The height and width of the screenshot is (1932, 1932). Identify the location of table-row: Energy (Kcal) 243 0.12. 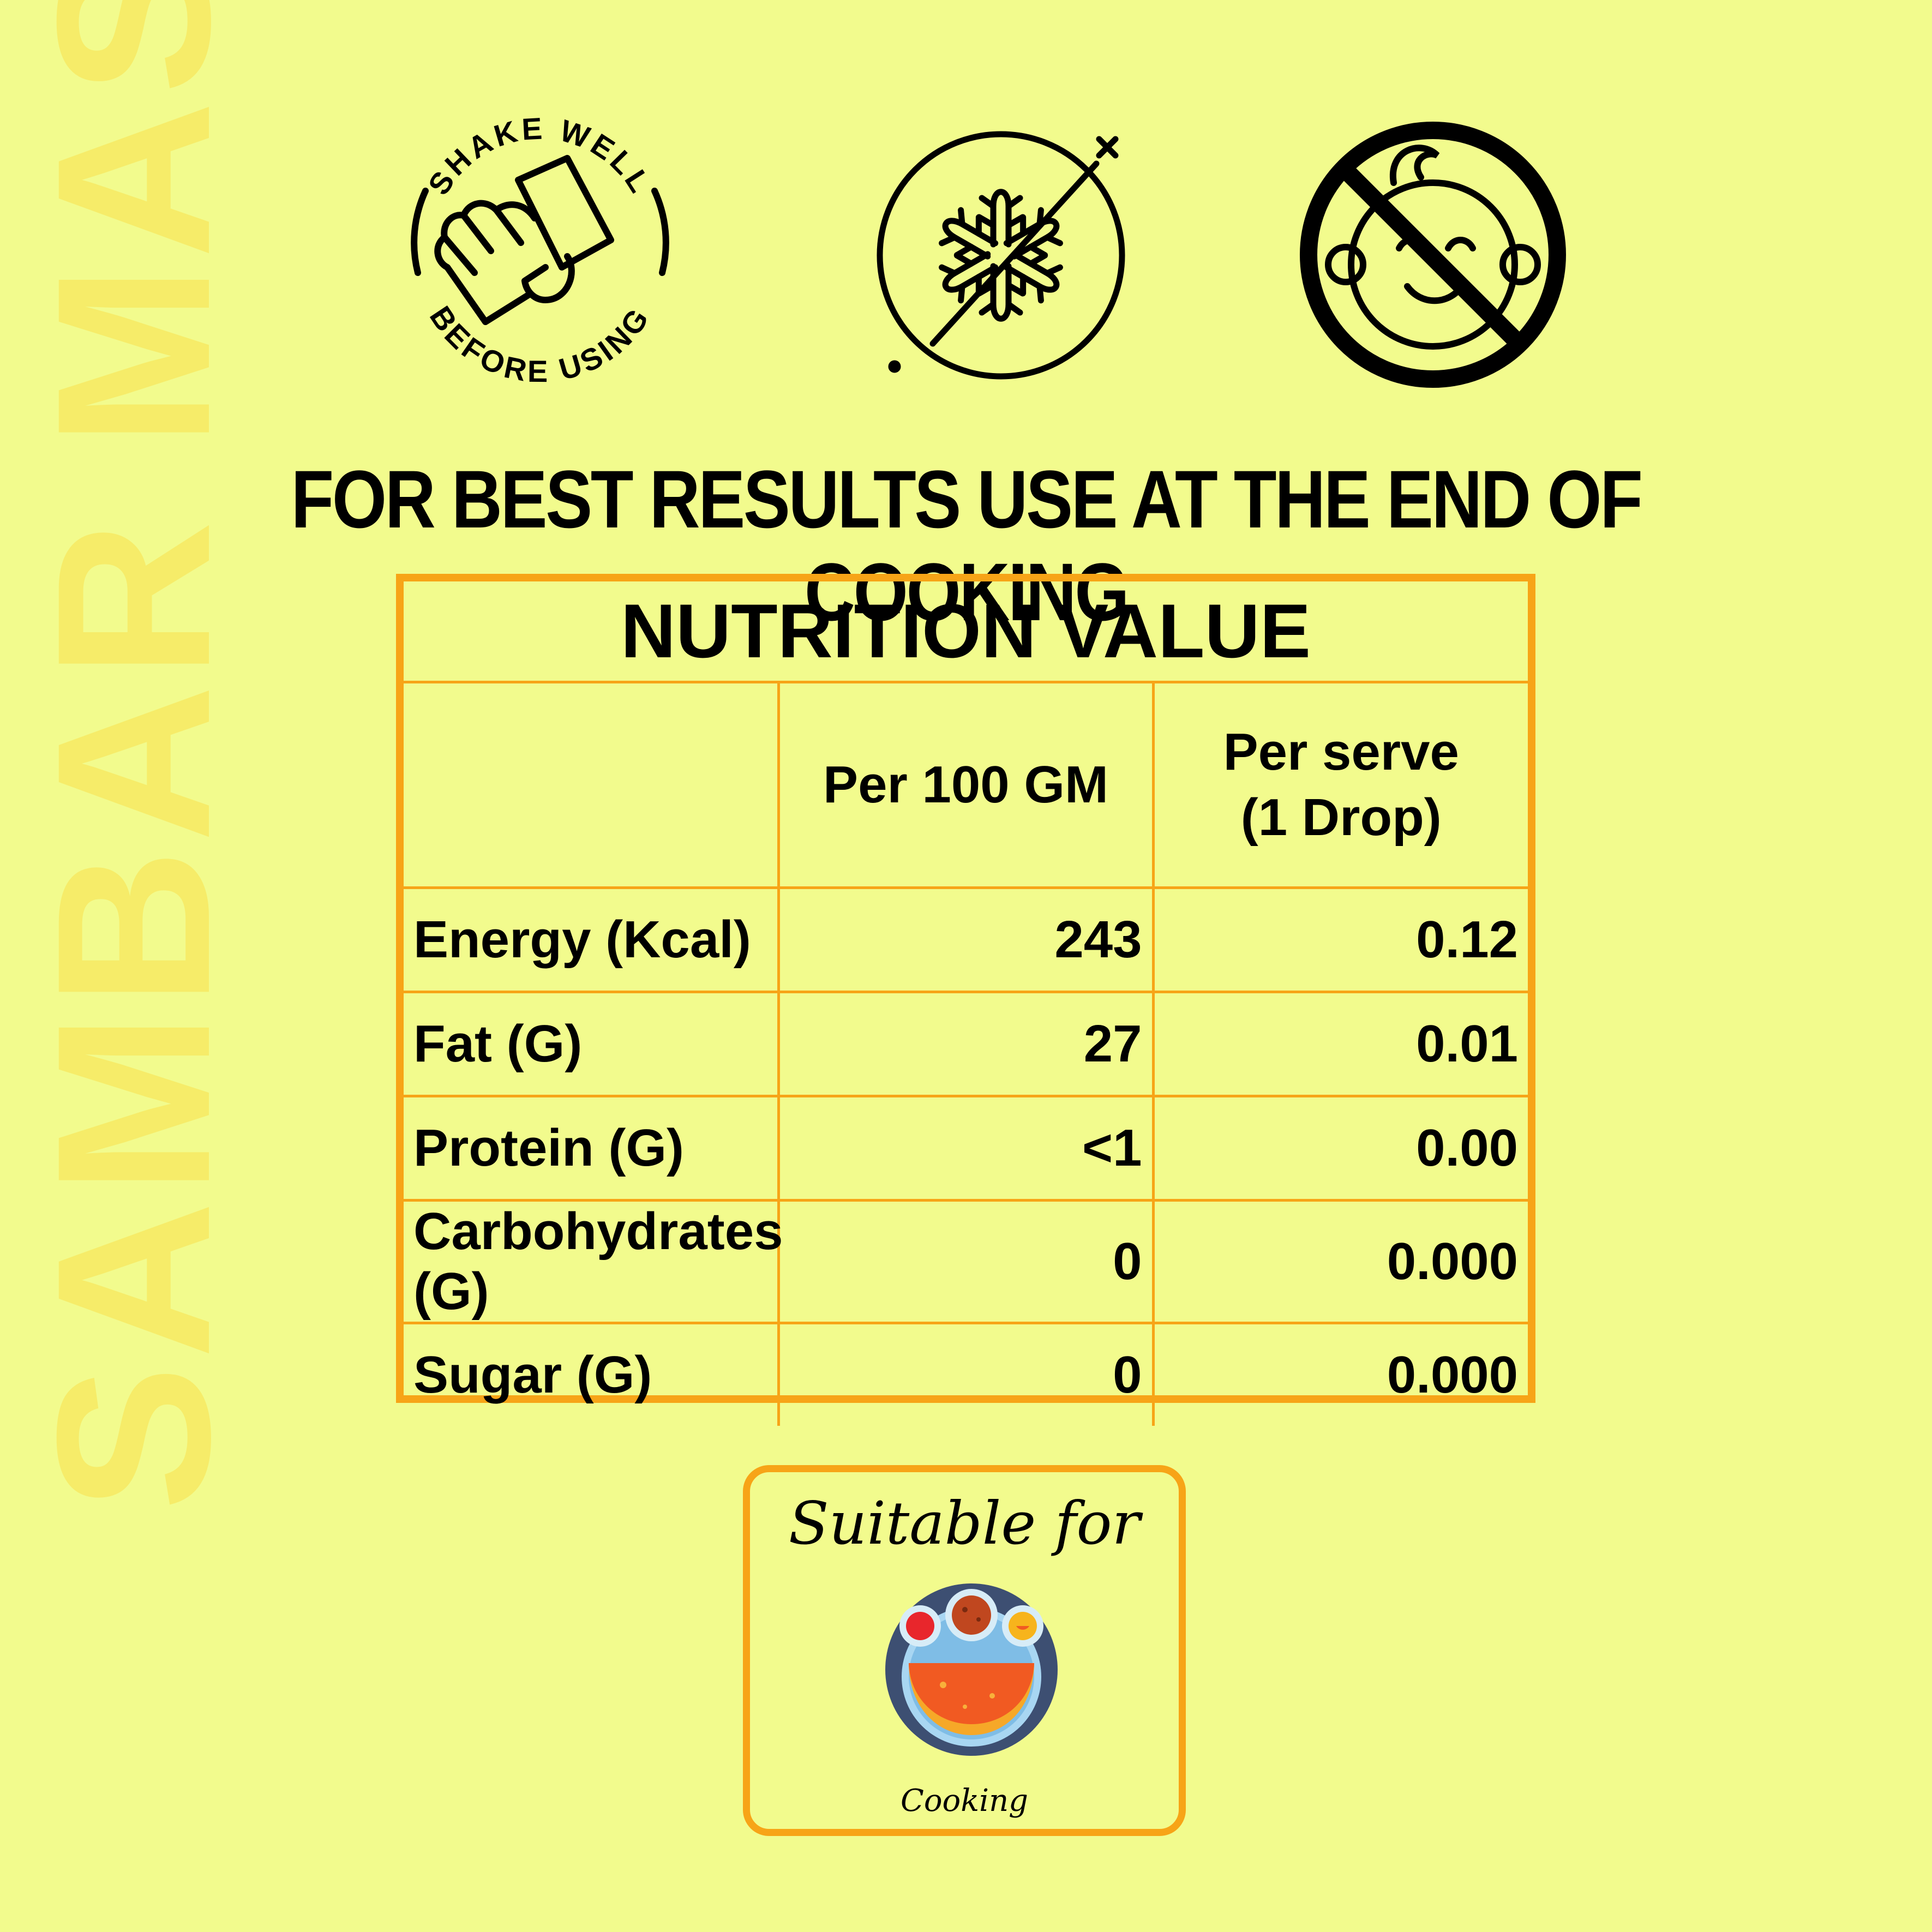
(966, 939).